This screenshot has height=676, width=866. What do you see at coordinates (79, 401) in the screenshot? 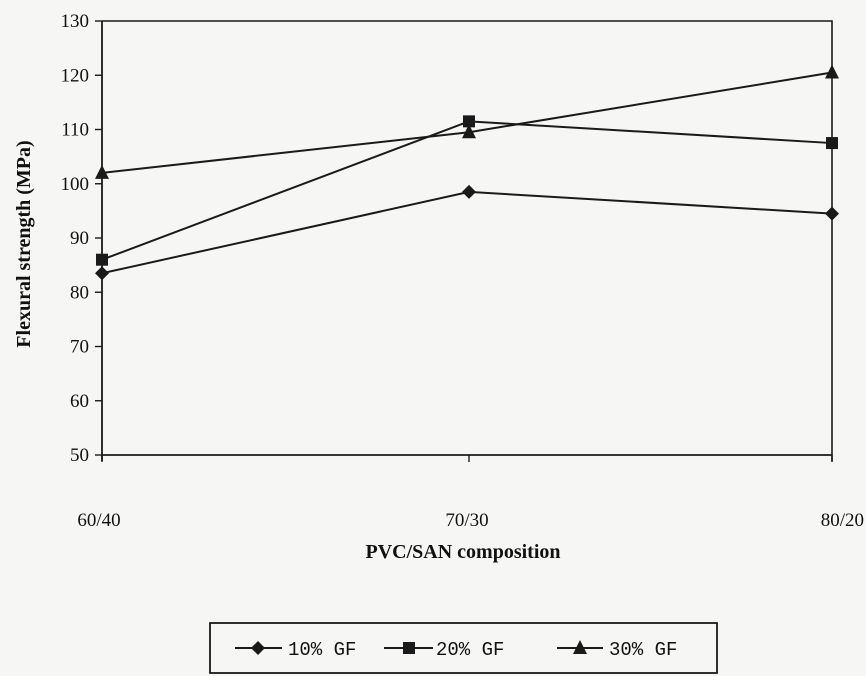
I see `y-tick-label: 60` at bounding box center [79, 401].